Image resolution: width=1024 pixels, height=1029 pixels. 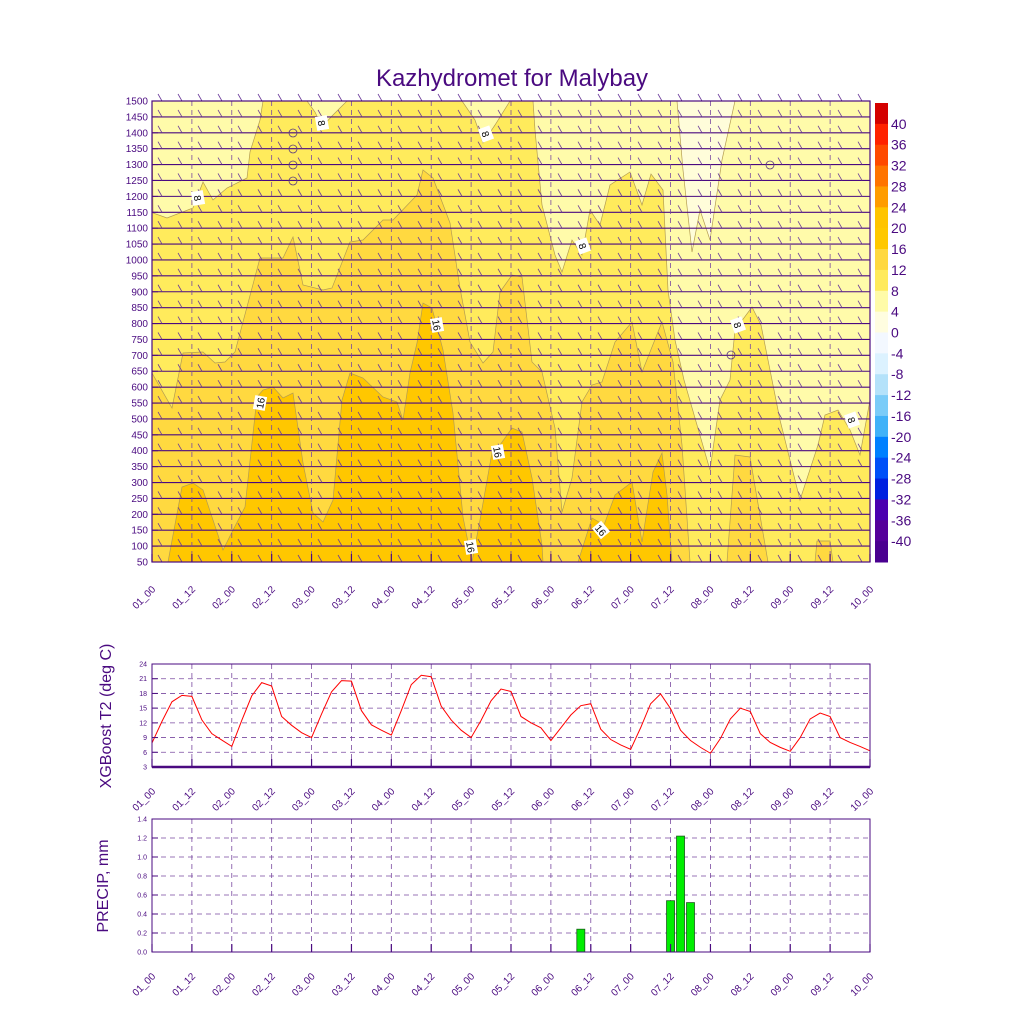 What do you see at coordinates (901, 541) in the screenshot?
I see `colorbar-label: -40` at bounding box center [901, 541].